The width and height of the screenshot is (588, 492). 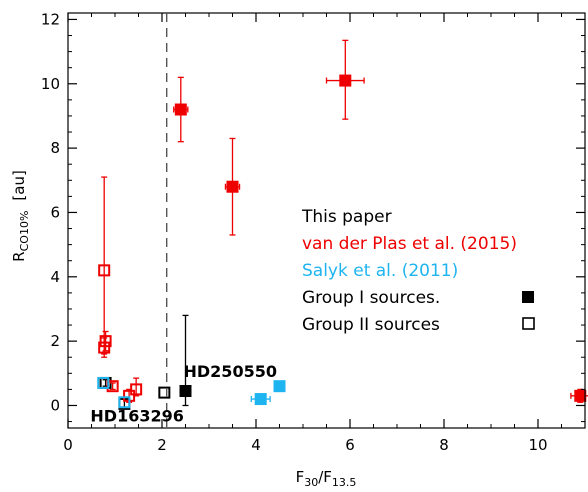 I want to click on legend-group1-filled-marker, so click(x=528, y=297).